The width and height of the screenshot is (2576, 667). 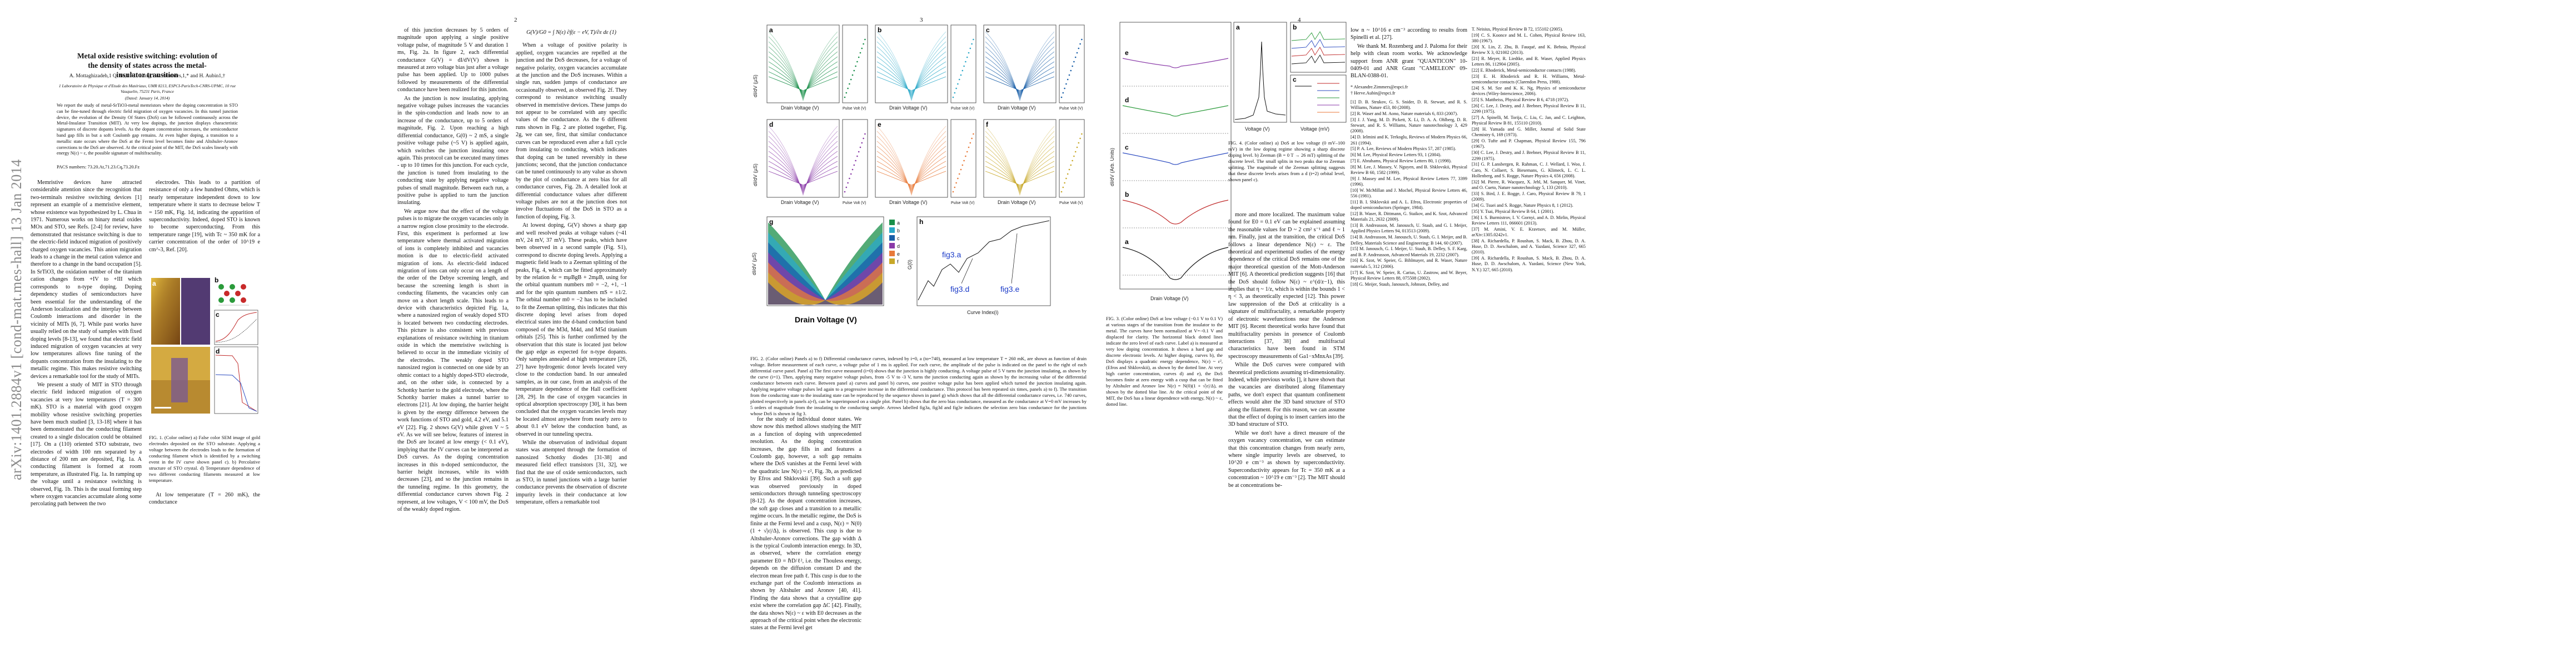 I want to click on fig4-b-curve, so click(x=1318, y=44).